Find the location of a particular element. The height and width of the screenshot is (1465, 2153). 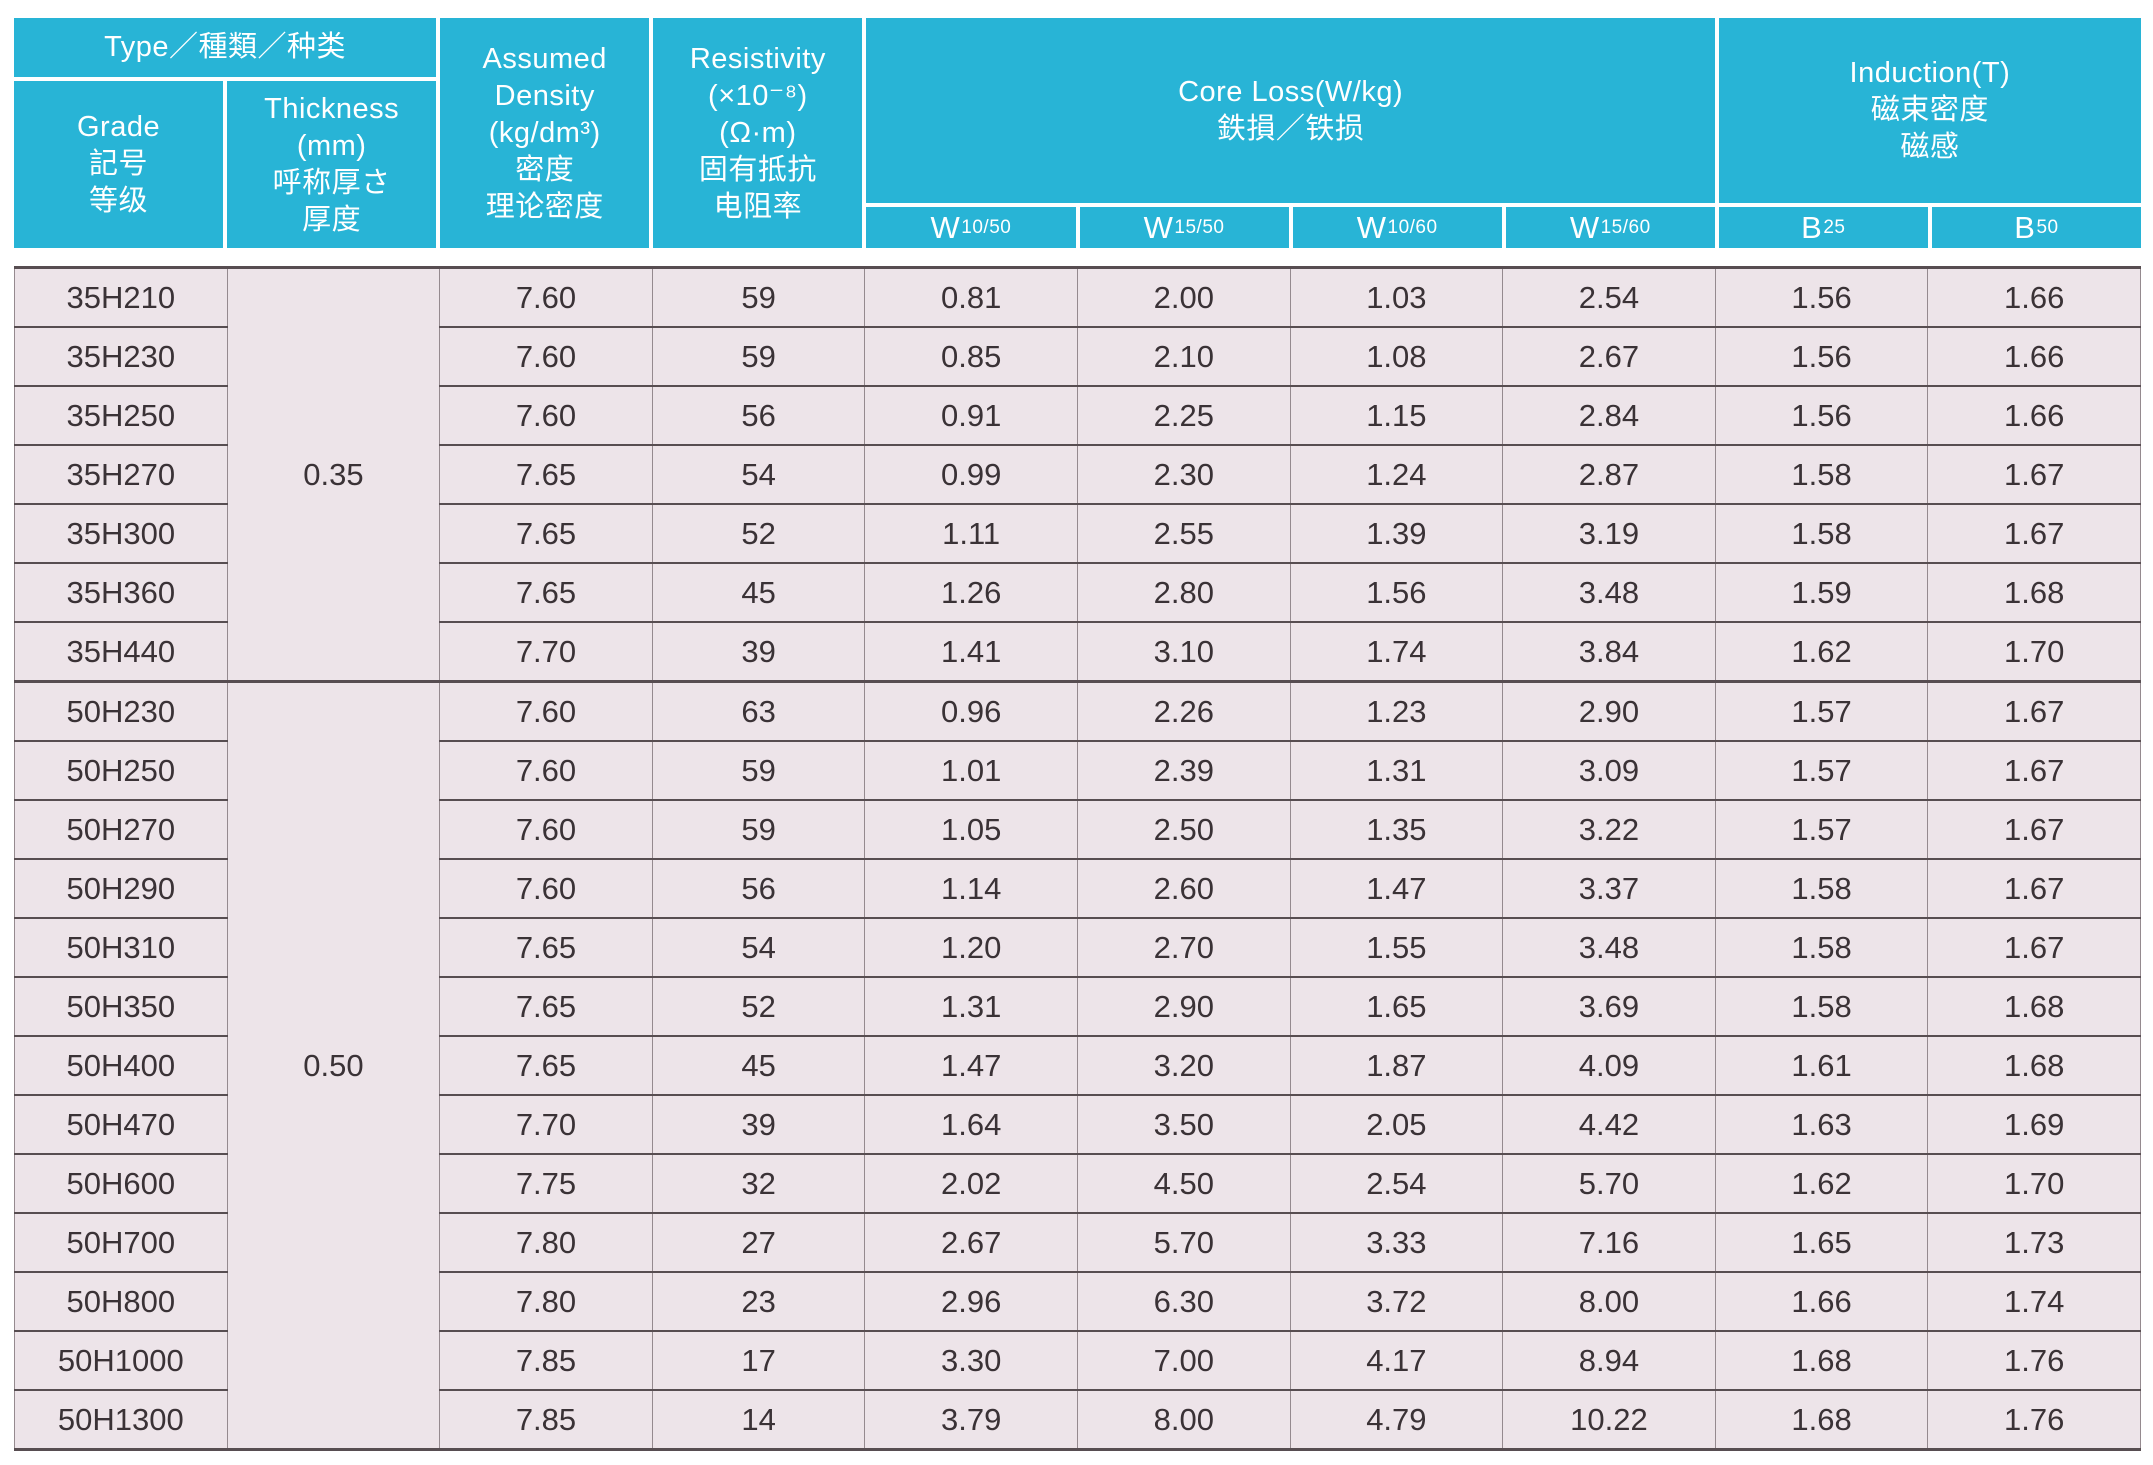

core-loss-cell: 1.26 is located at coordinates (971, 592).